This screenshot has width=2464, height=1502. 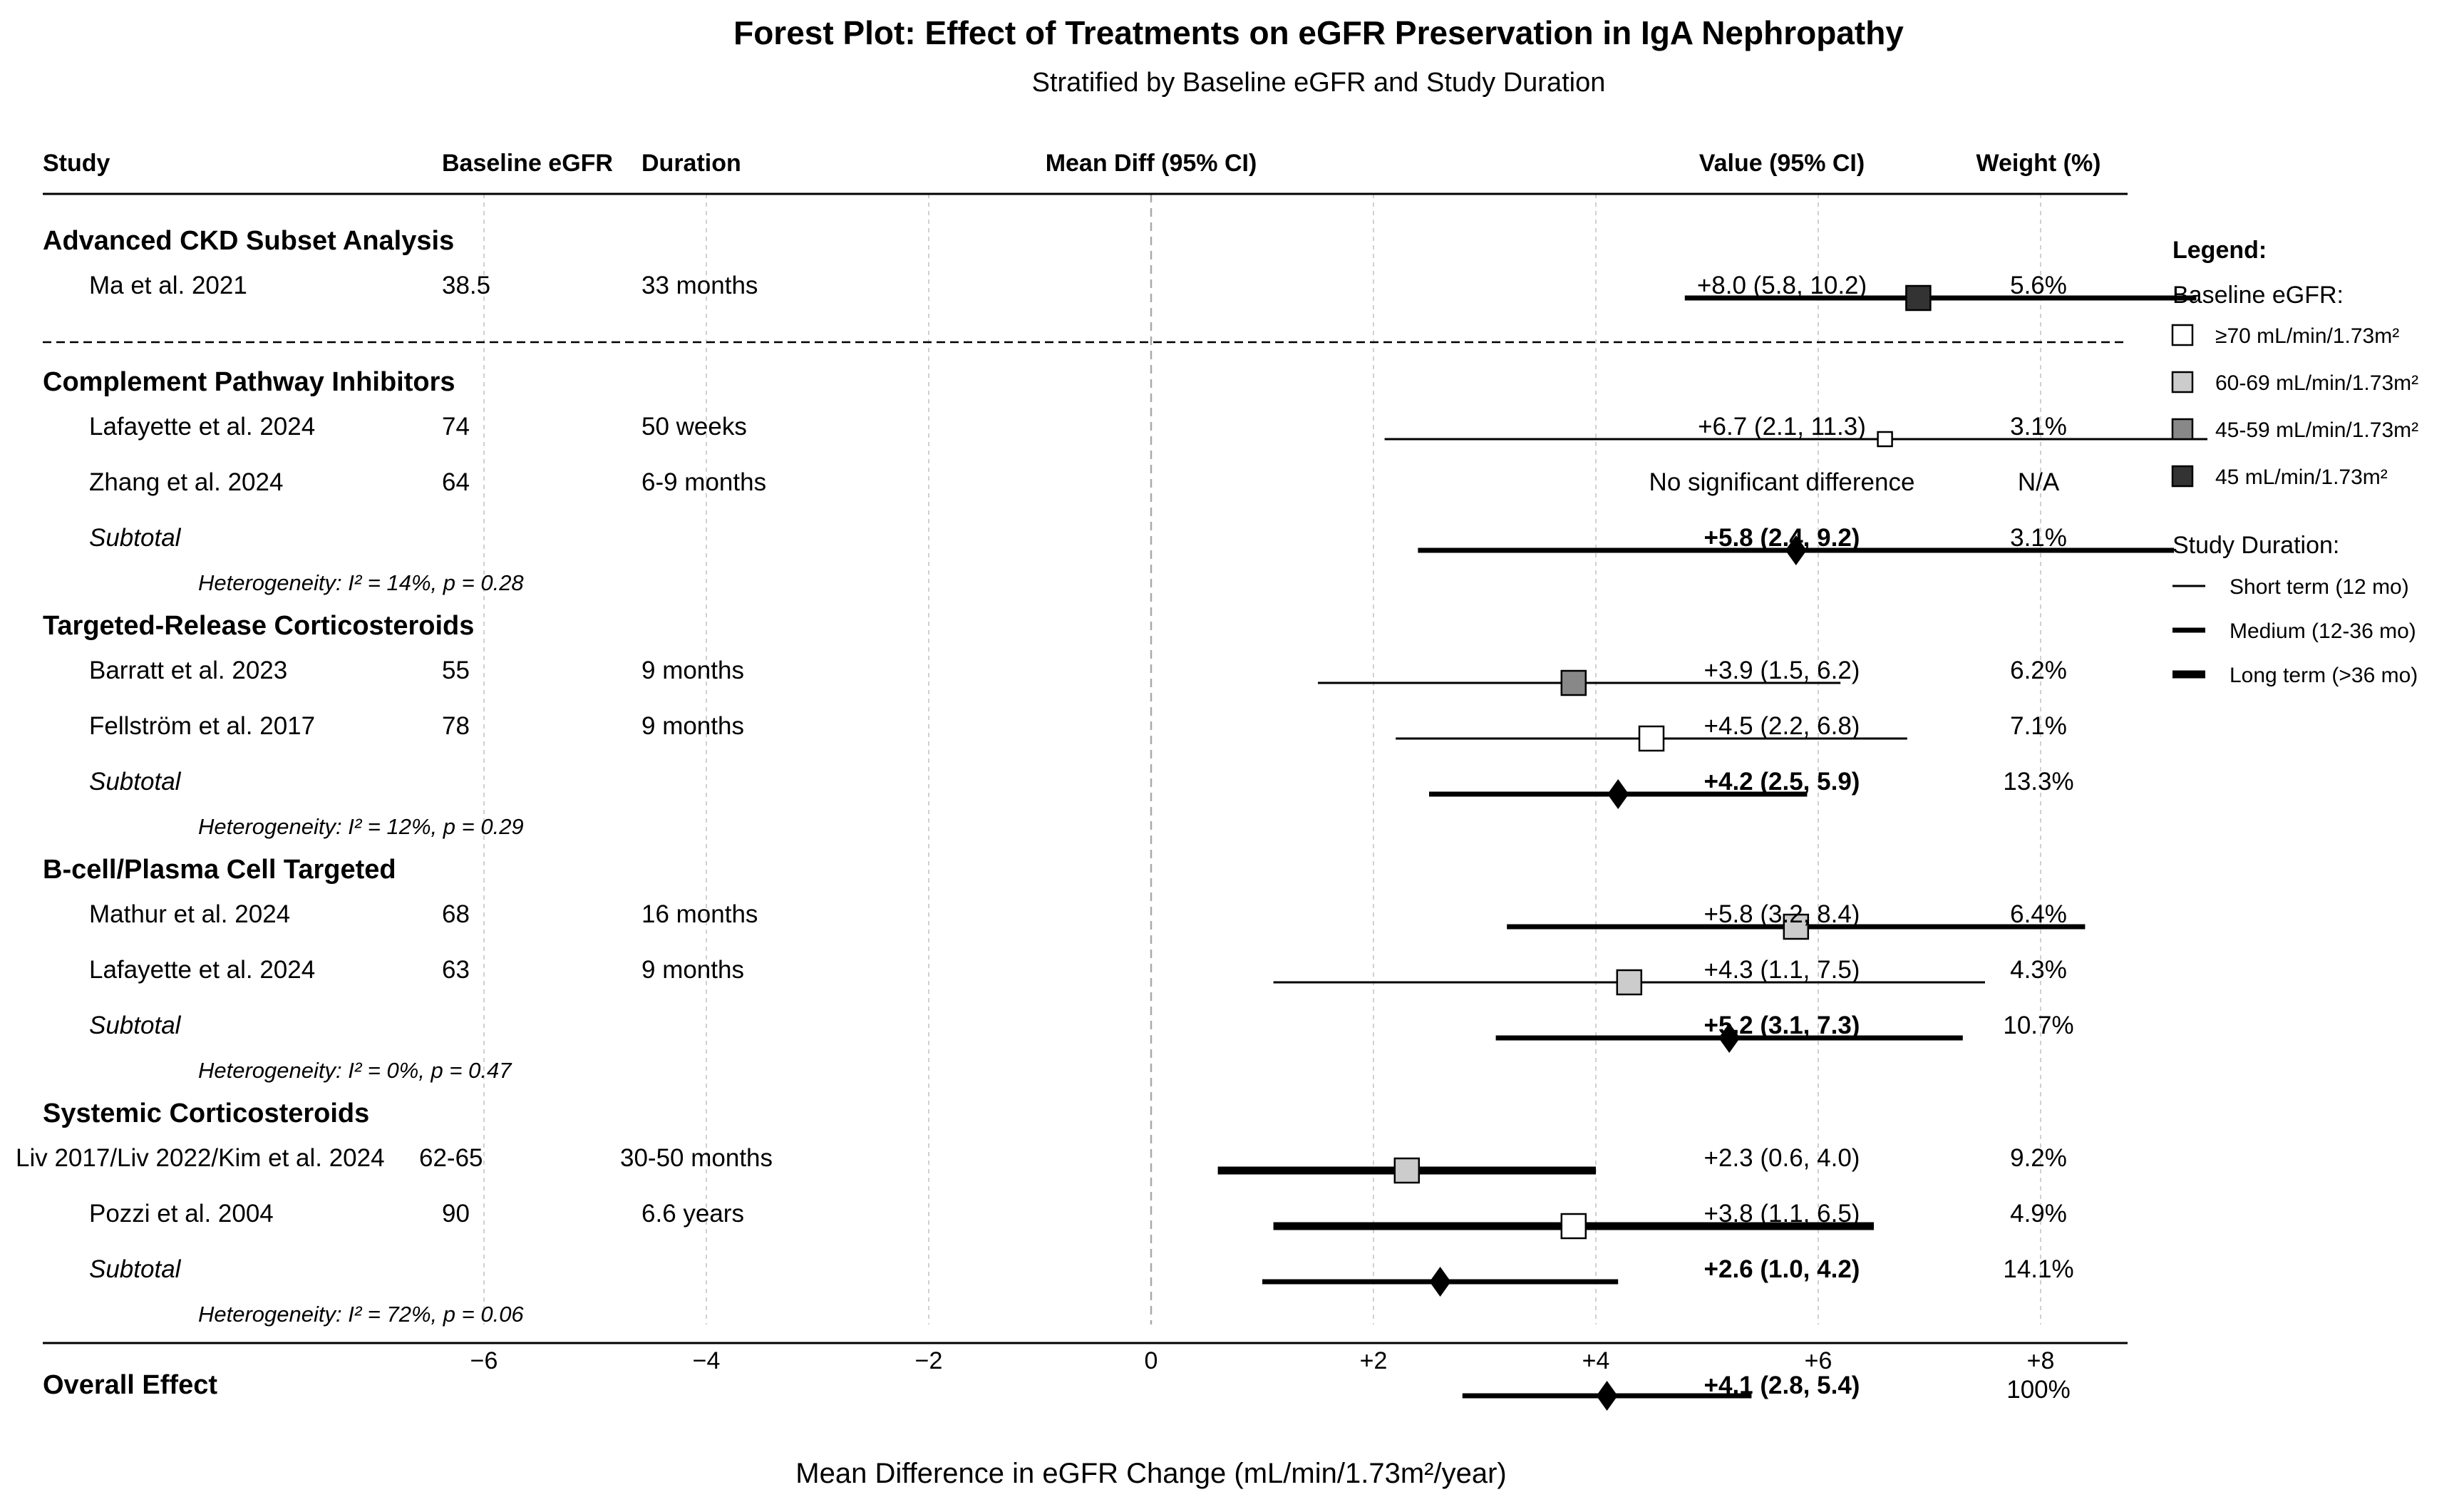 What do you see at coordinates (1782, 670) in the screenshot?
I see `effect-value: +3.9 (1.5, 6.2)` at bounding box center [1782, 670].